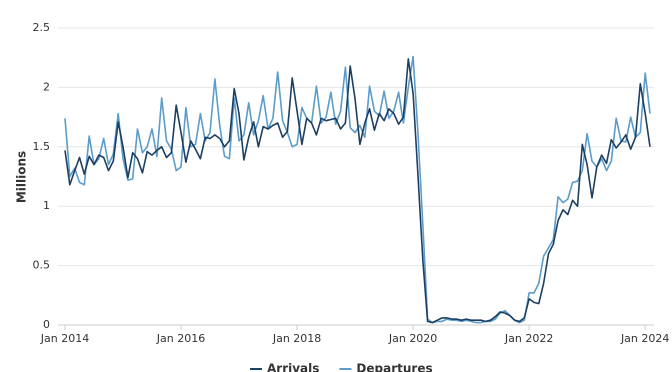 The image size is (672, 372). I want to click on x-tick-label: Jan 2018, so click(296, 338).